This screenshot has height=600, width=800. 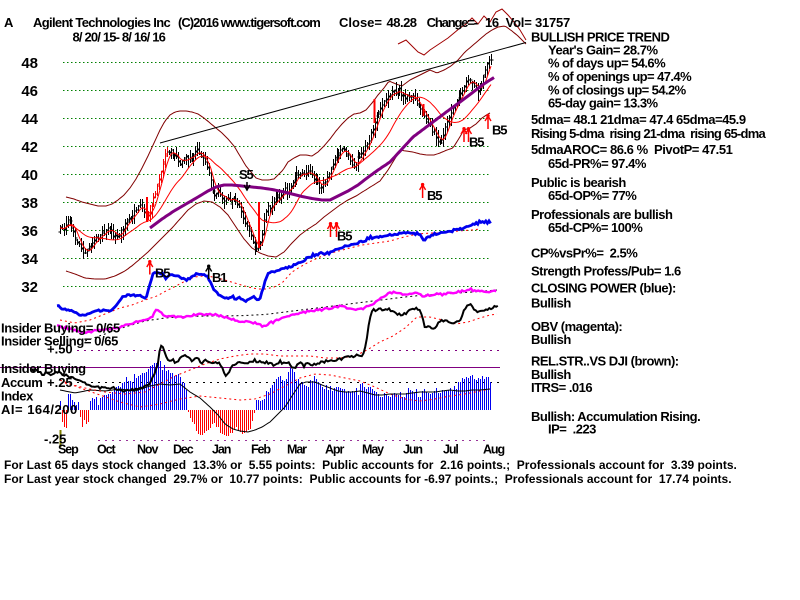 What do you see at coordinates (600, 37) in the screenshot?
I see `svg-text: BULLISH PRICE TREND` at bounding box center [600, 37].